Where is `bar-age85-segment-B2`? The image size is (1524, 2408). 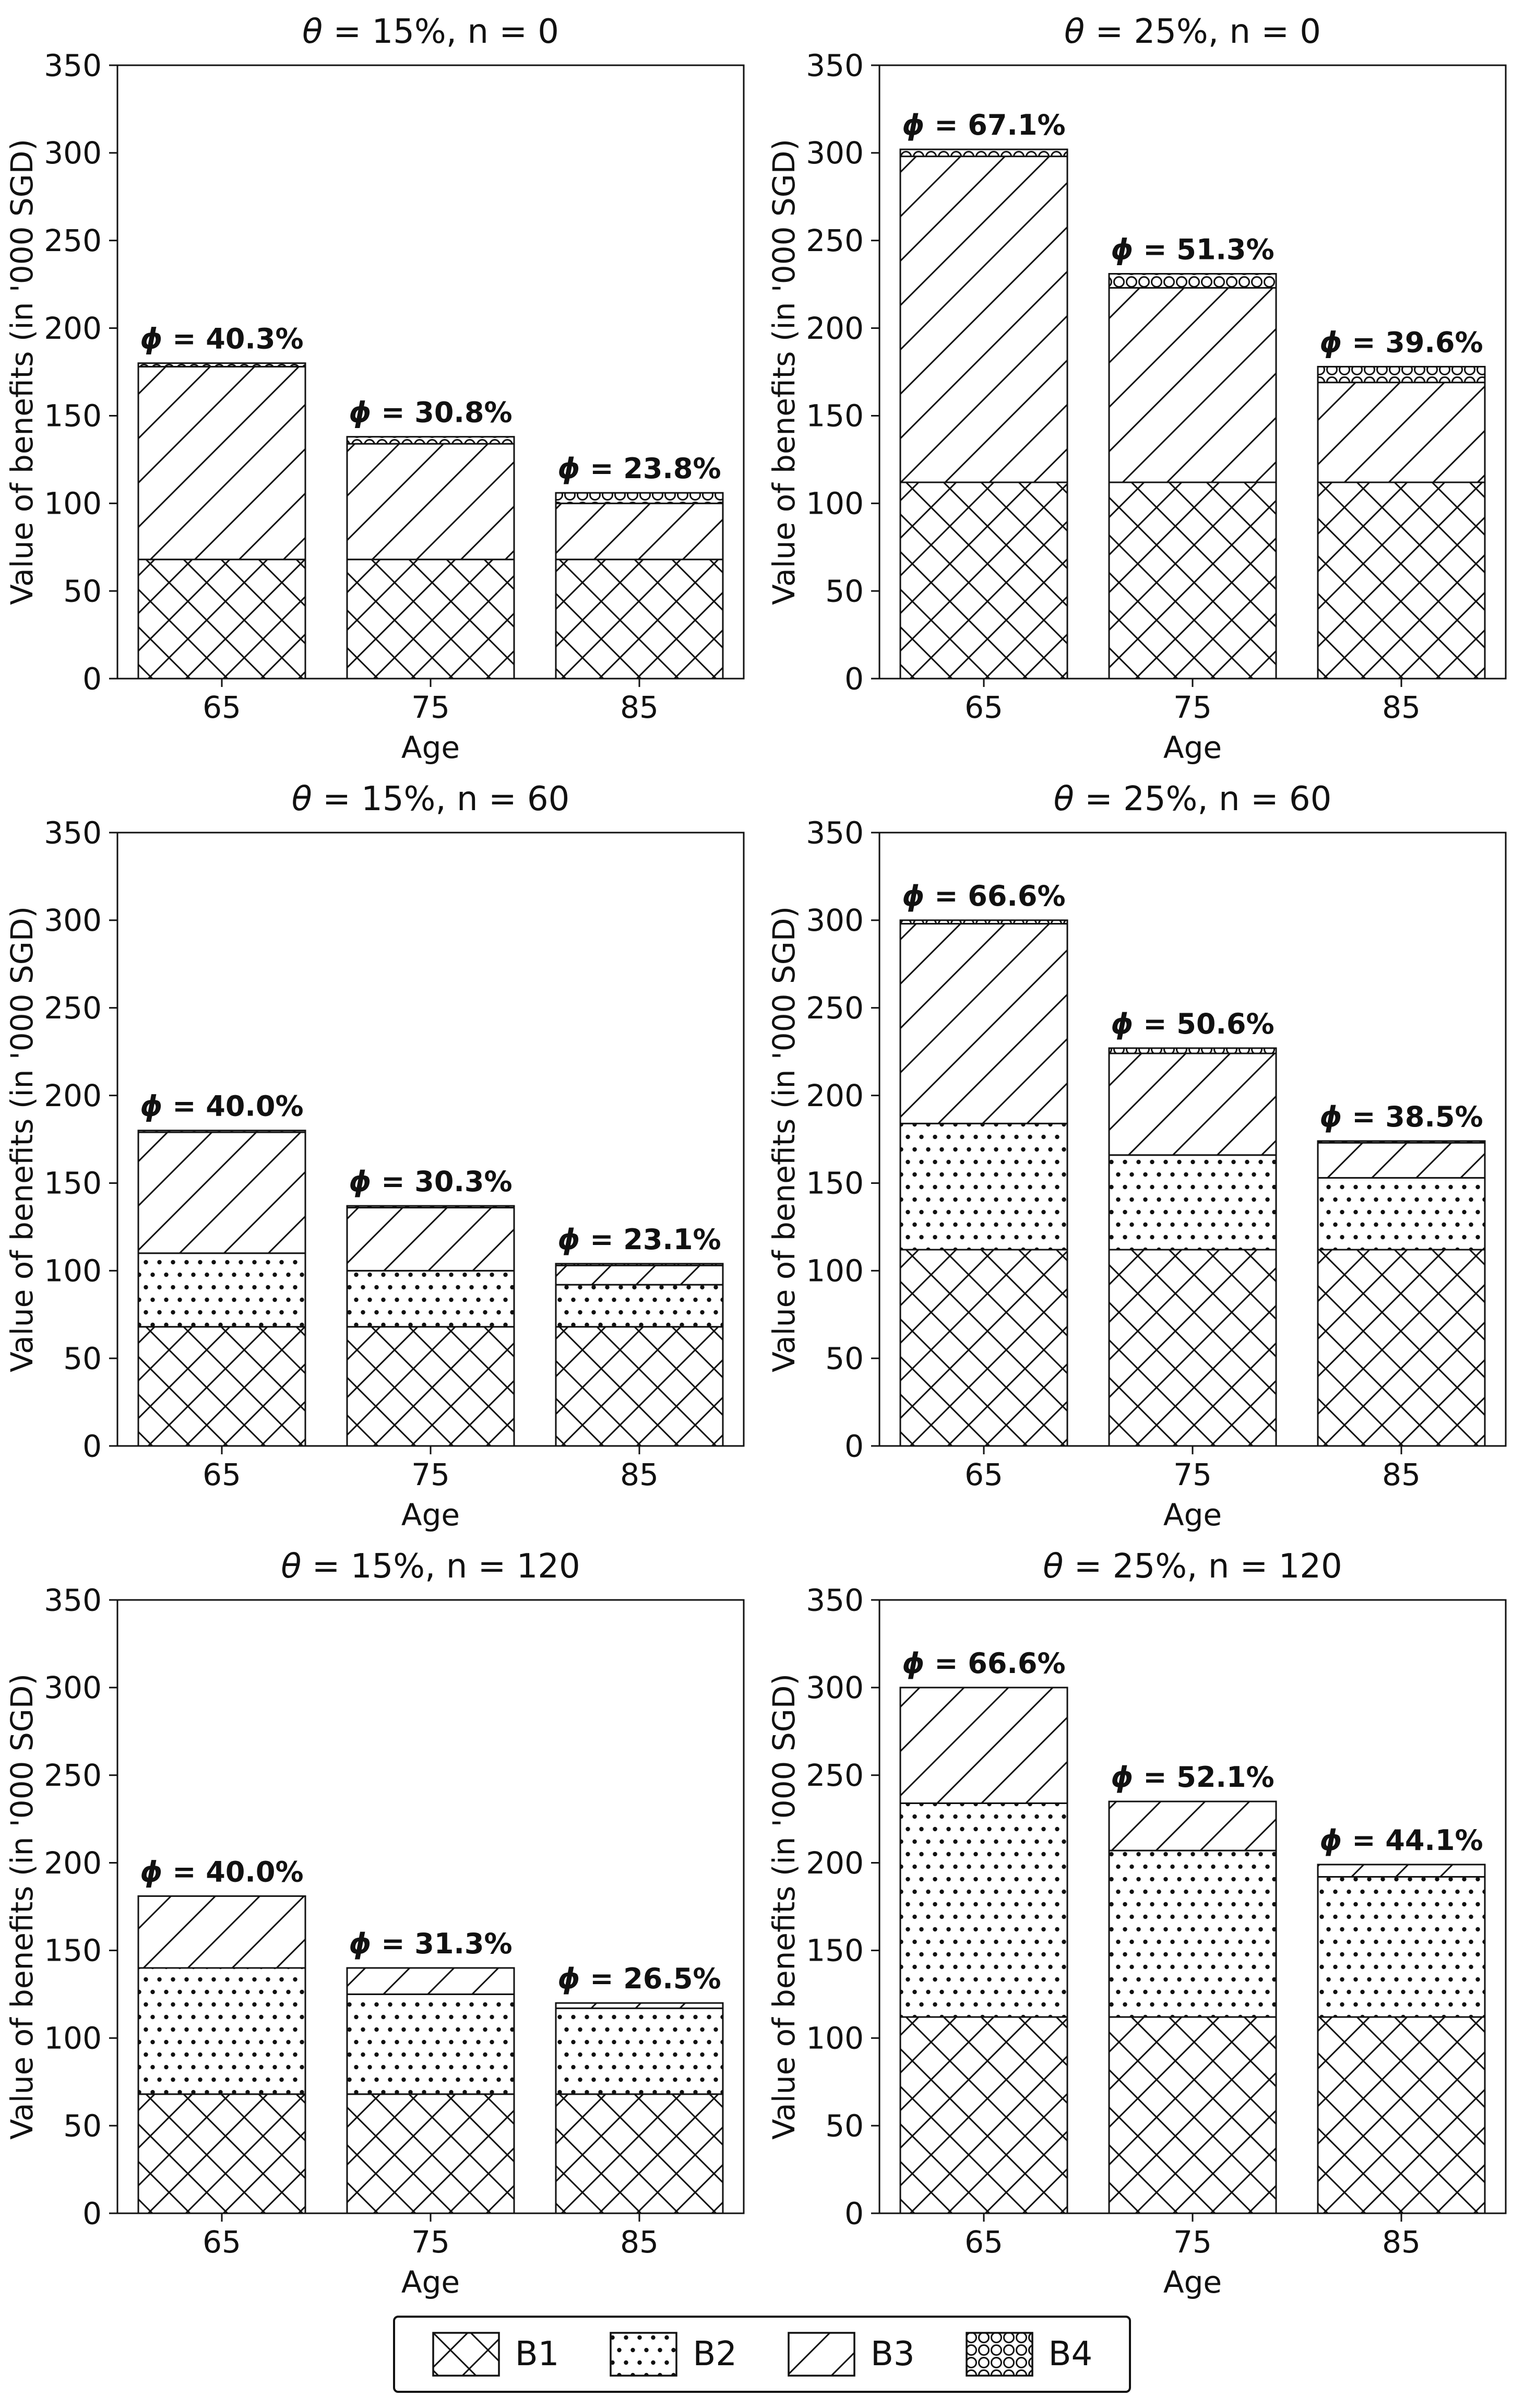
bar-age85-segment-B2 is located at coordinates (1401, 1214).